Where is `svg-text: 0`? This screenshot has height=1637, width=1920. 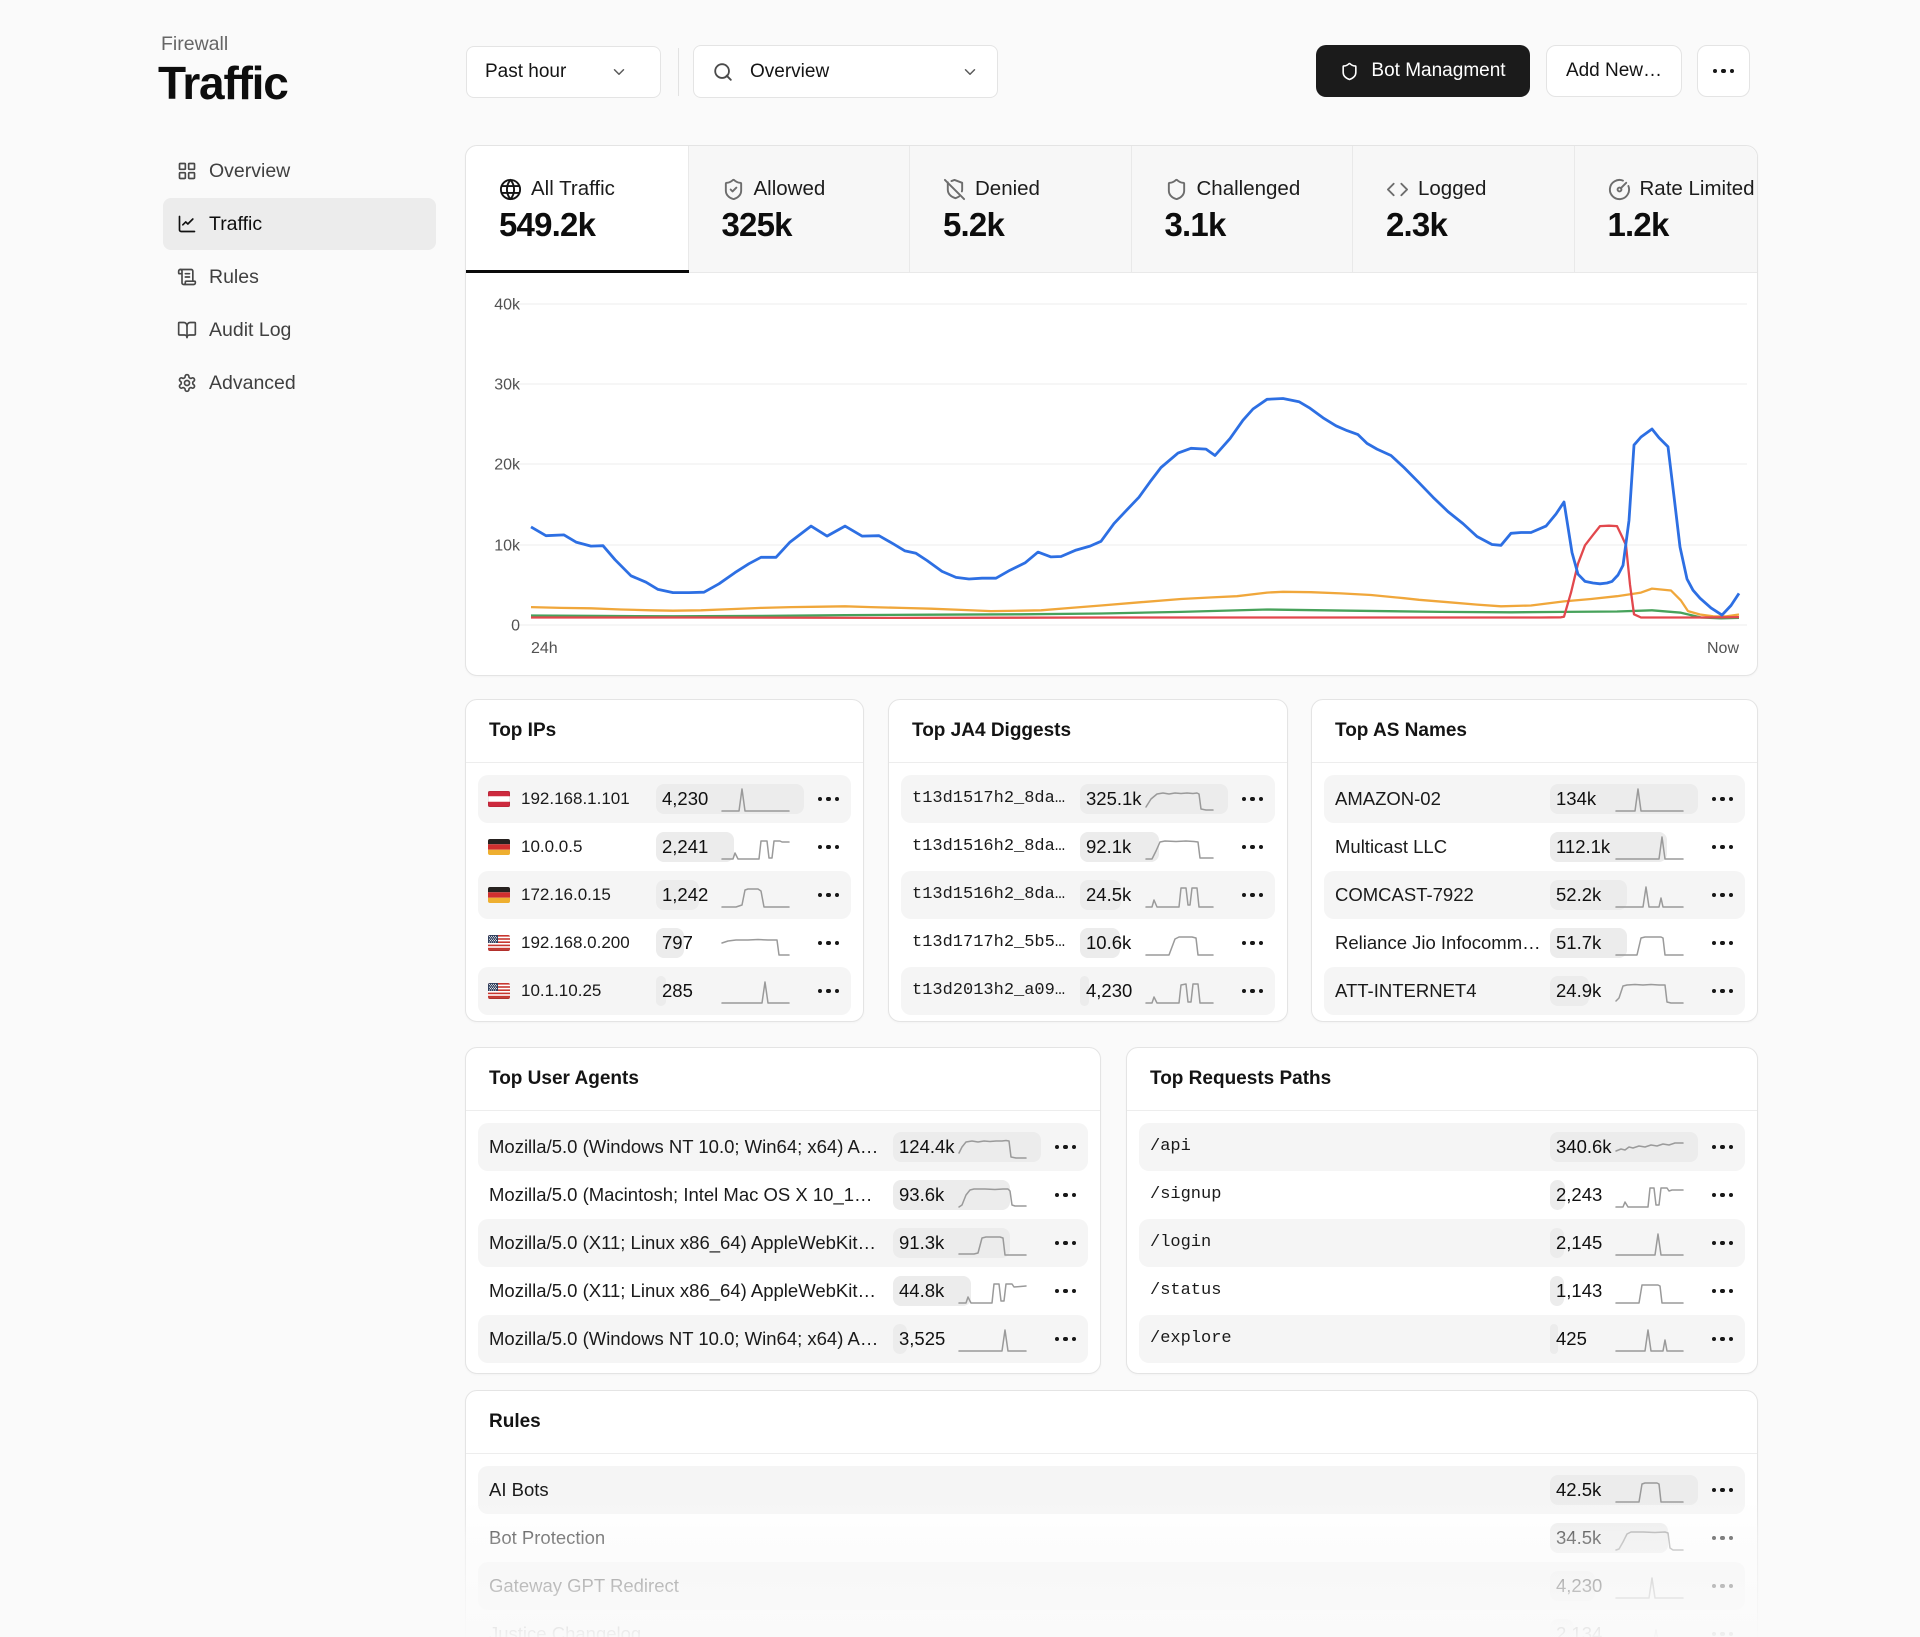 svg-text: 0 is located at coordinates (515, 626).